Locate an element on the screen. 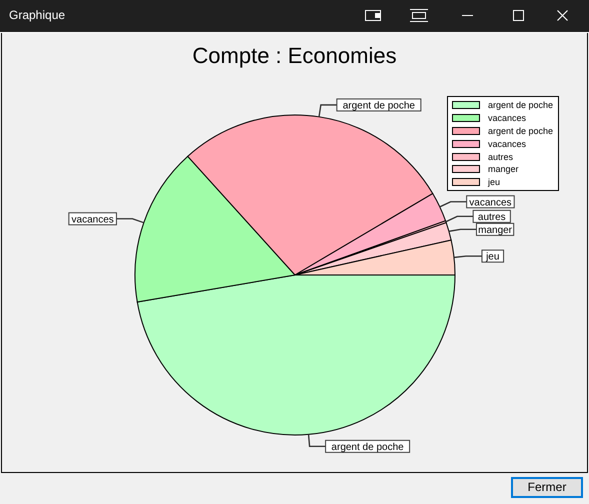 This screenshot has height=504, width=589. text: Graphique is located at coordinates (37, 15).